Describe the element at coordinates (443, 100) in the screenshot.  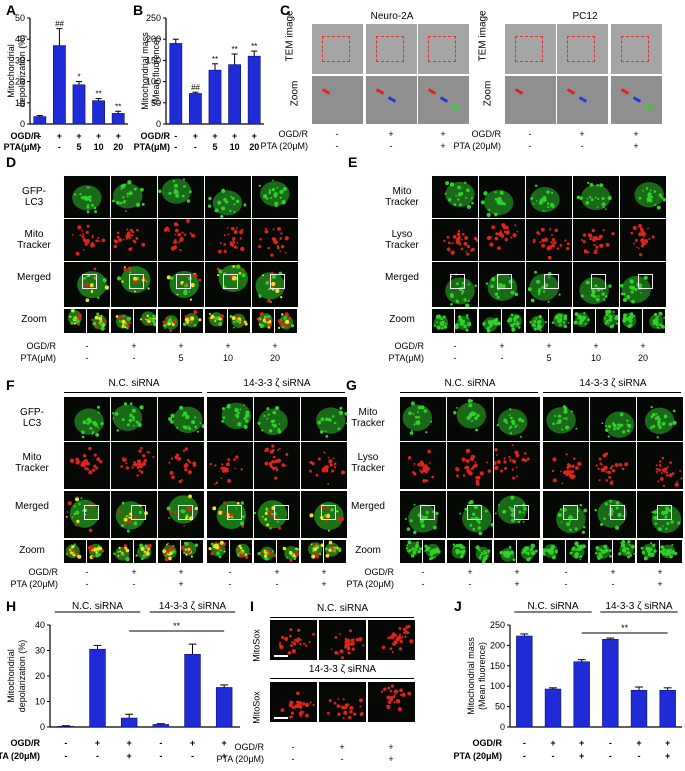
I see `tem-zoom-image` at that location.